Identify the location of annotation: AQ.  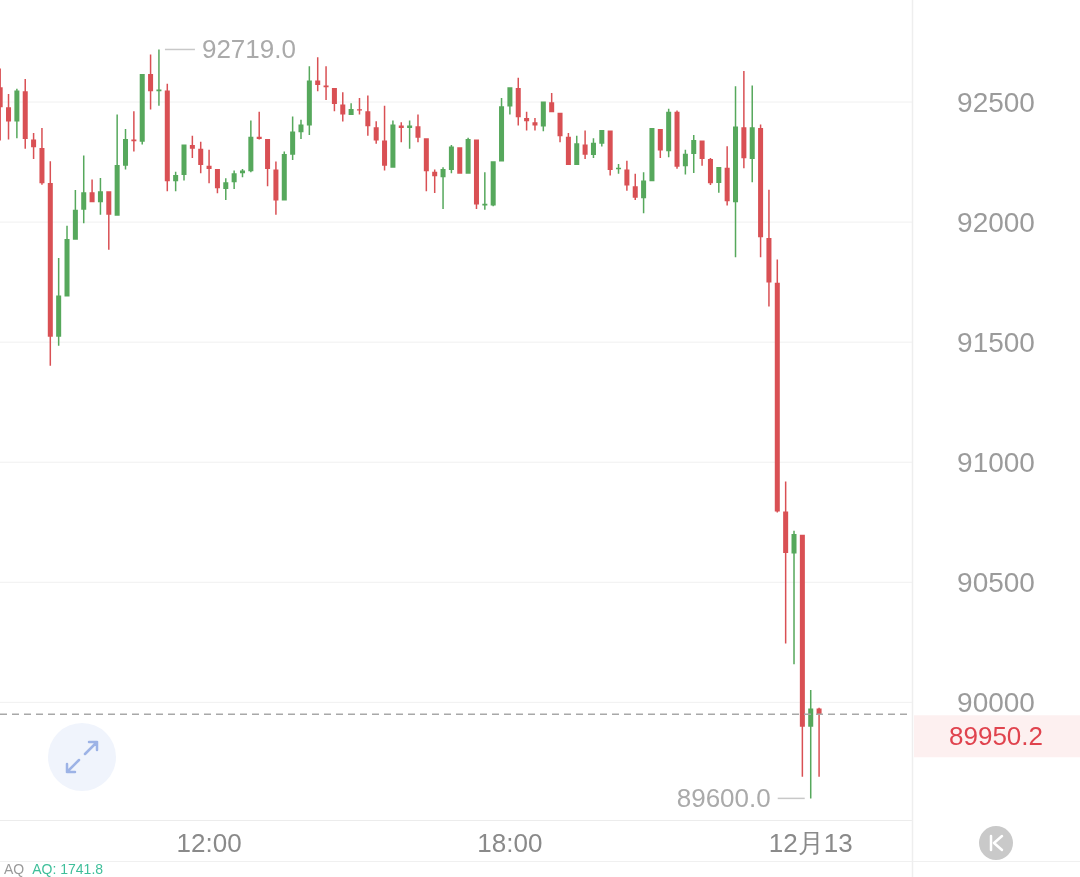
(14, 869).